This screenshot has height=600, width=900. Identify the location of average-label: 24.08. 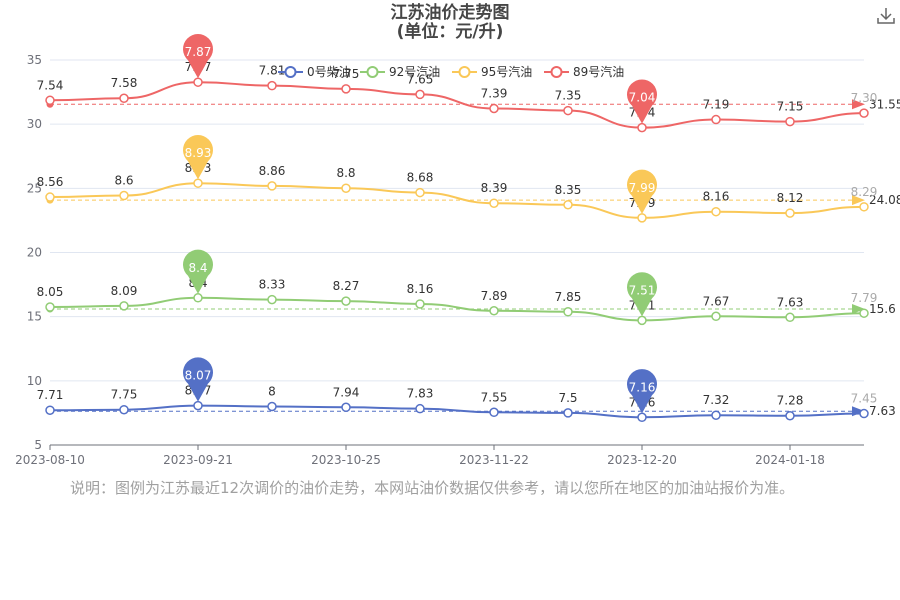
(884, 200).